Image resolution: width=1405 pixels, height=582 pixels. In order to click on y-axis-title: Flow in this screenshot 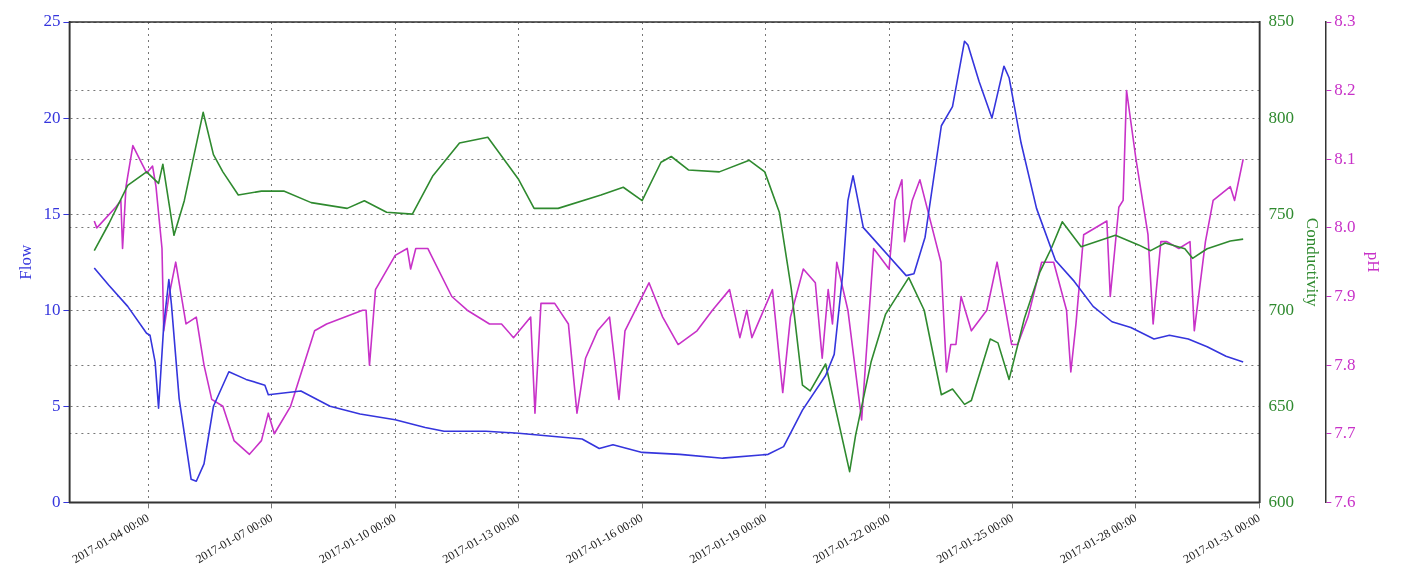, I will do `click(25, 261)`.